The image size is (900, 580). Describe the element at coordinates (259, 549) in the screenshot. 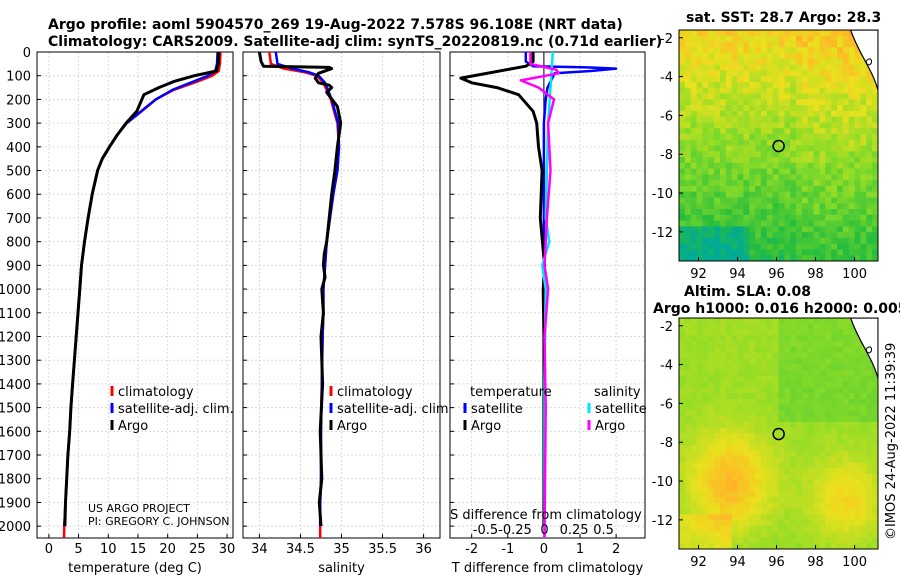

I see `x-tick-label: 34` at that location.